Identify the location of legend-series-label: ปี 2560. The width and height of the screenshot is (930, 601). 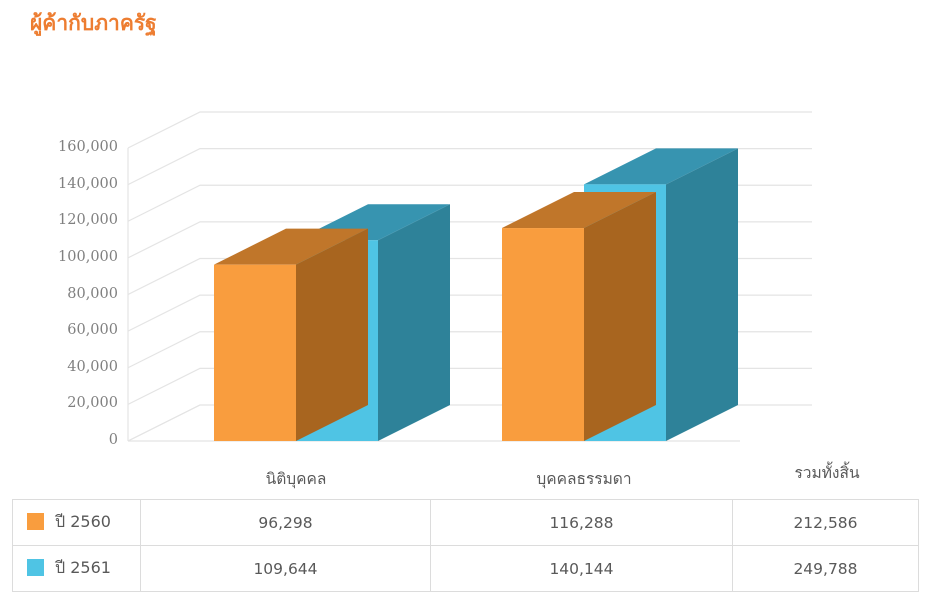
(83, 521).